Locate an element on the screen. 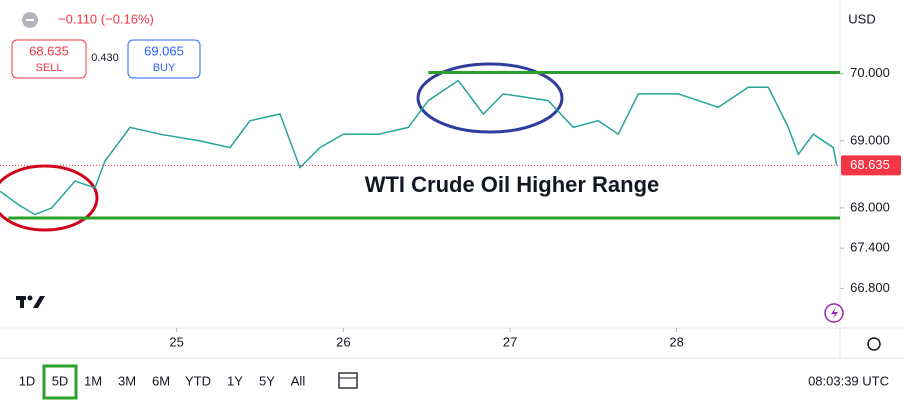 The image size is (903, 403). y-tick-label: 68.000 is located at coordinates (870, 206).